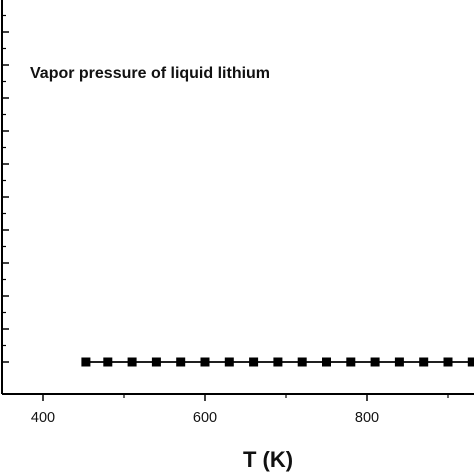 The width and height of the screenshot is (474, 474). Describe the element at coordinates (150, 73) in the screenshot. I see `chart-annotation: Vapor pressure of liquid lithium` at that location.